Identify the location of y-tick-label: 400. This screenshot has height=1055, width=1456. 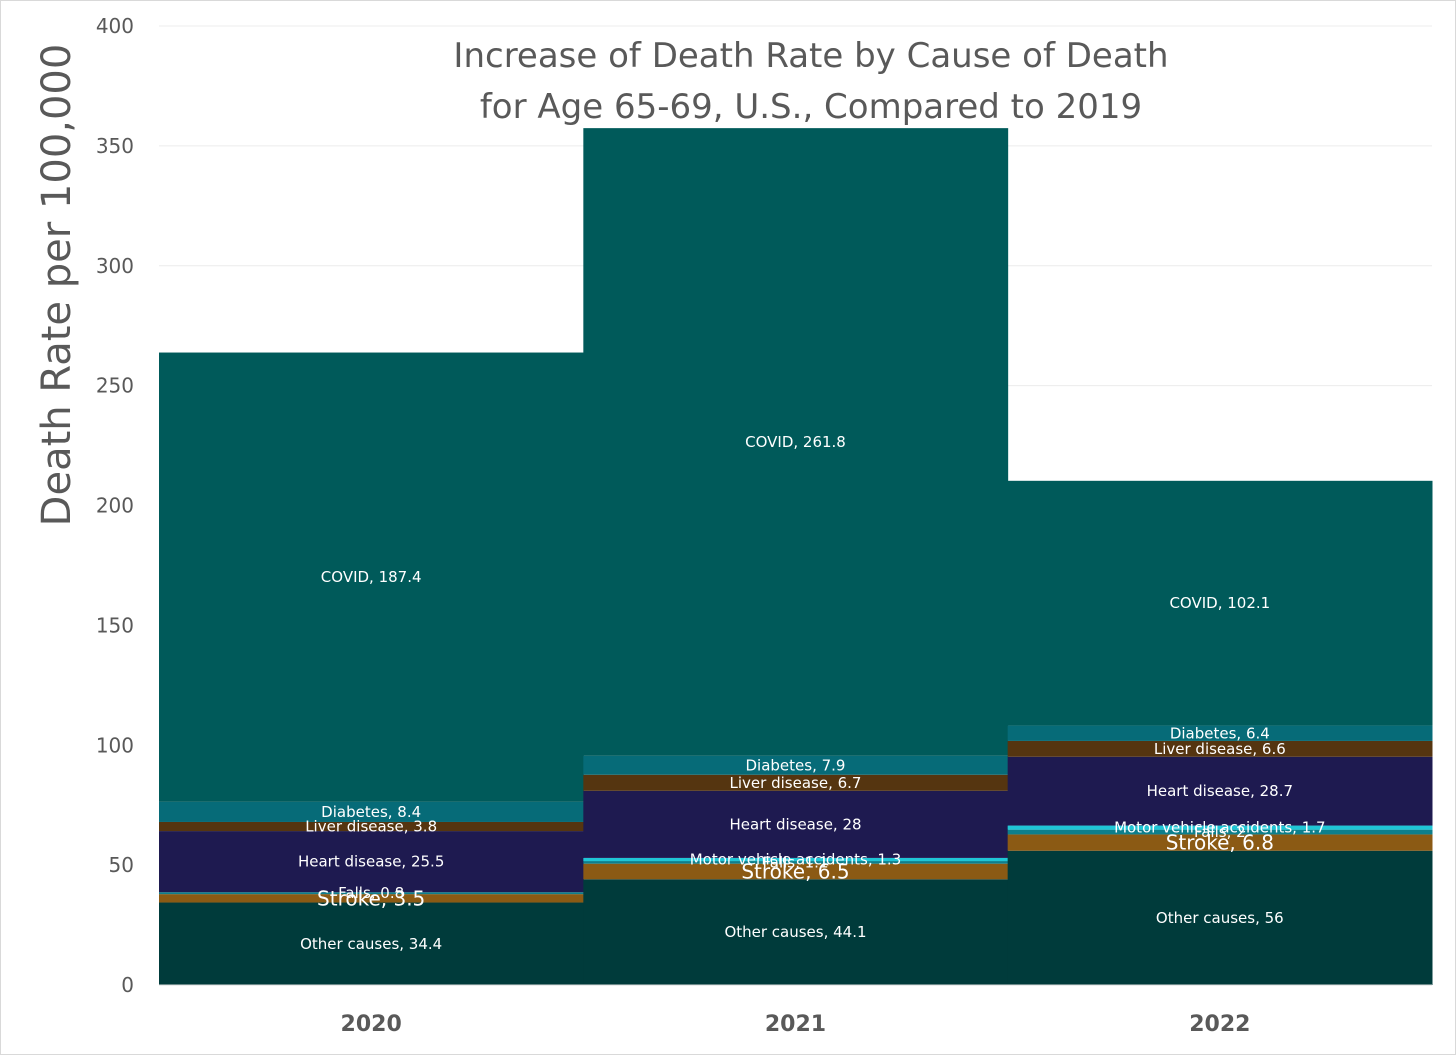
(115, 26).